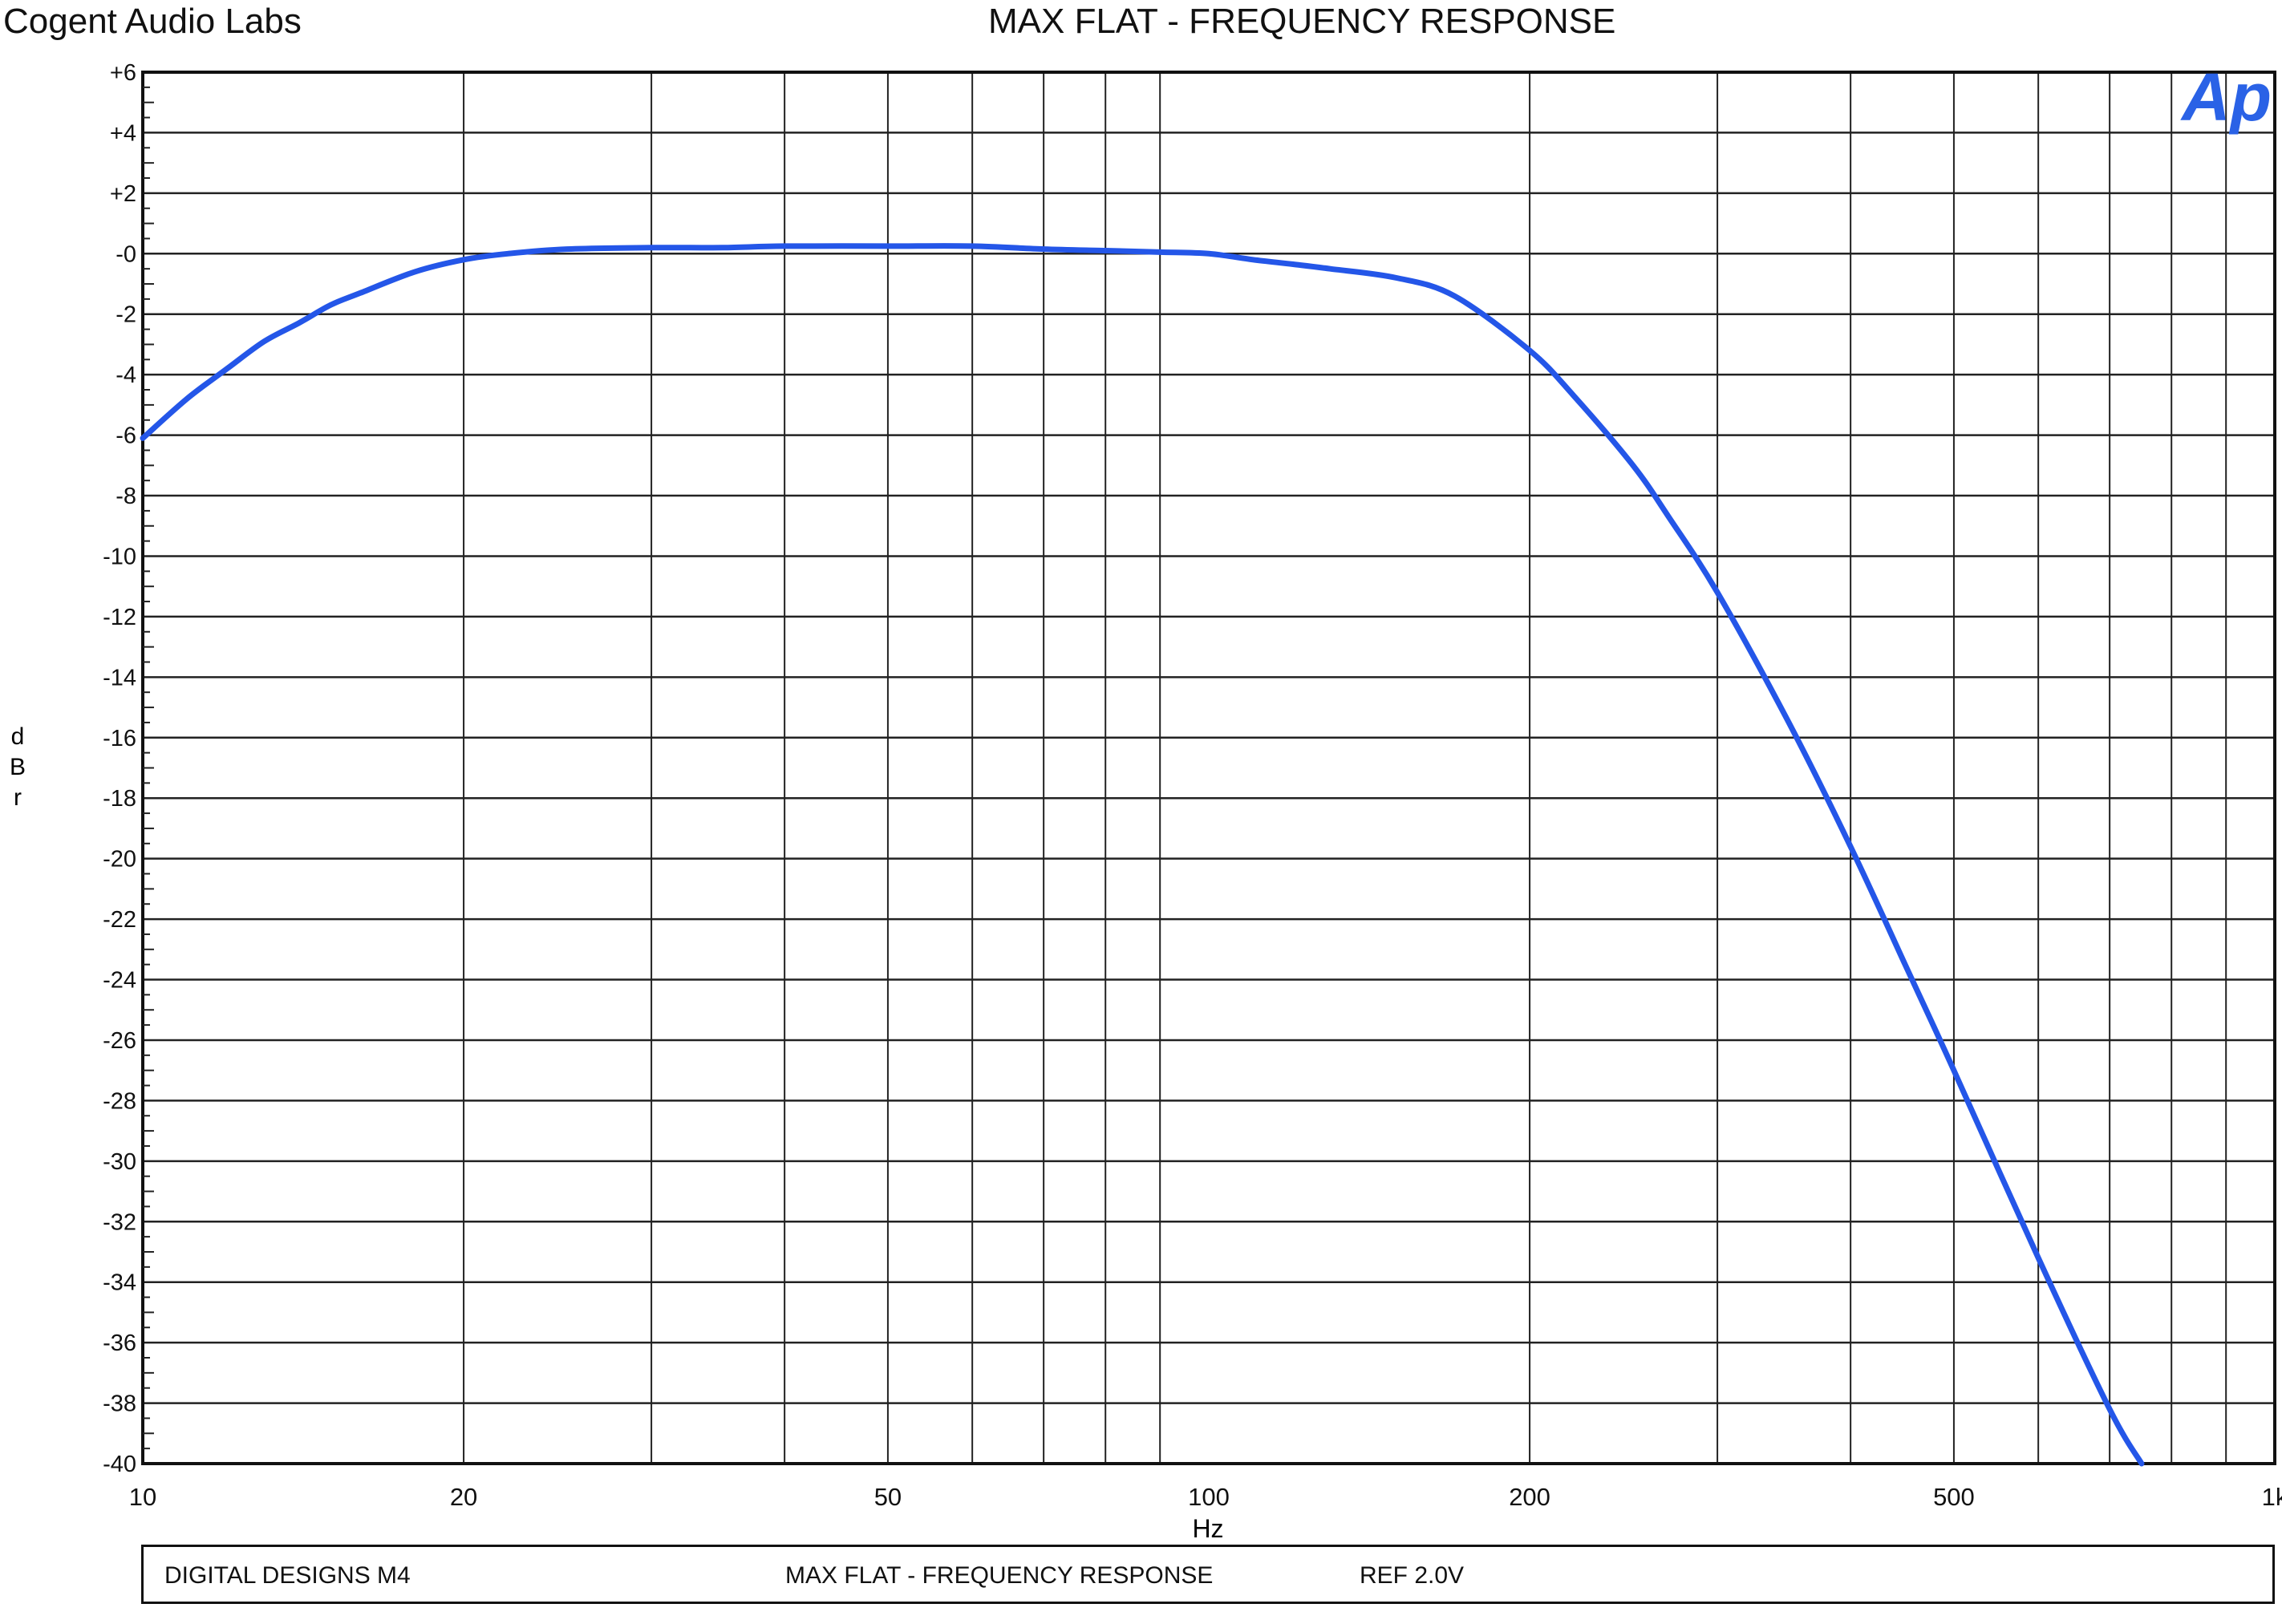 Image resolution: width=2282 pixels, height=1624 pixels. Describe the element at coordinates (463, 1497) in the screenshot. I see `x-tick-label: 20` at that location.